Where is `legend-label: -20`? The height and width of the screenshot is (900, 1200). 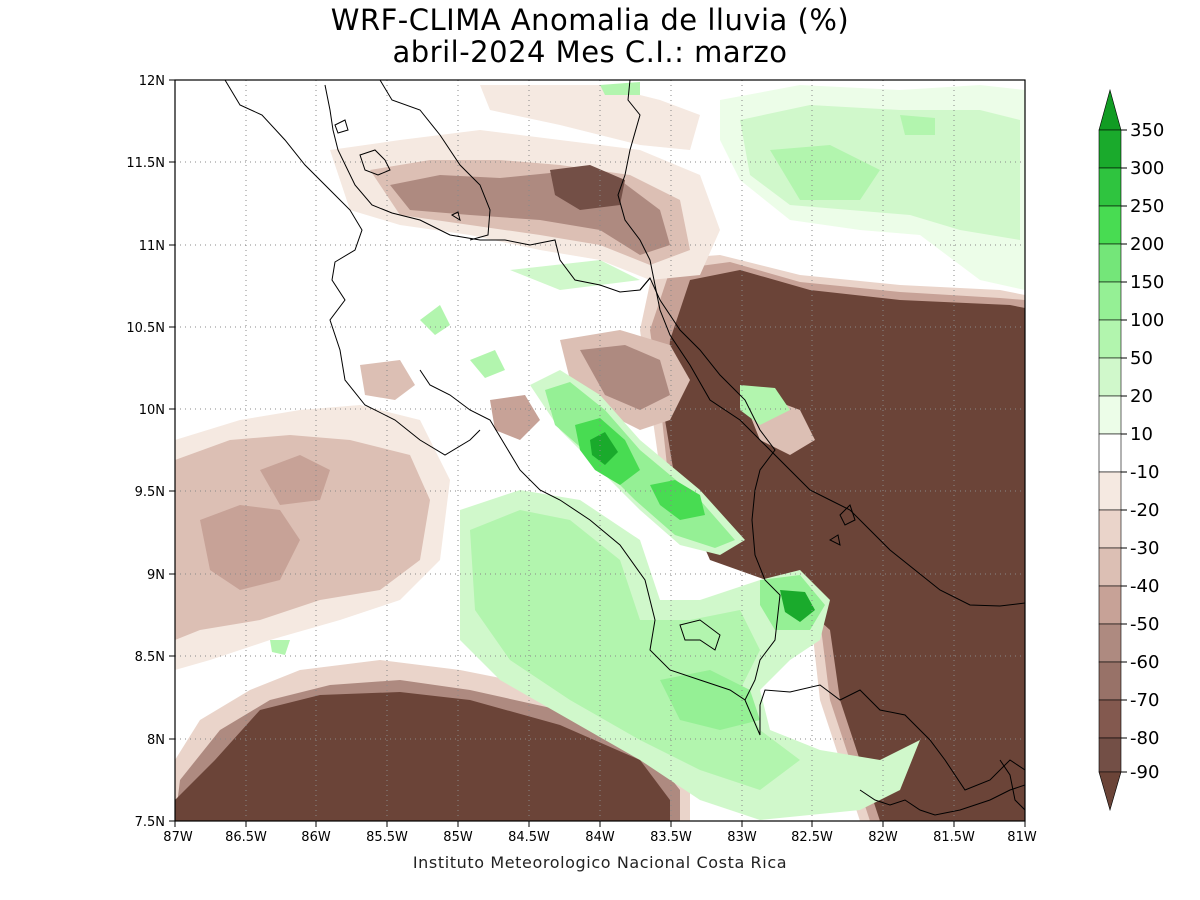
legend-label: -20 is located at coordinates (1144, 510).